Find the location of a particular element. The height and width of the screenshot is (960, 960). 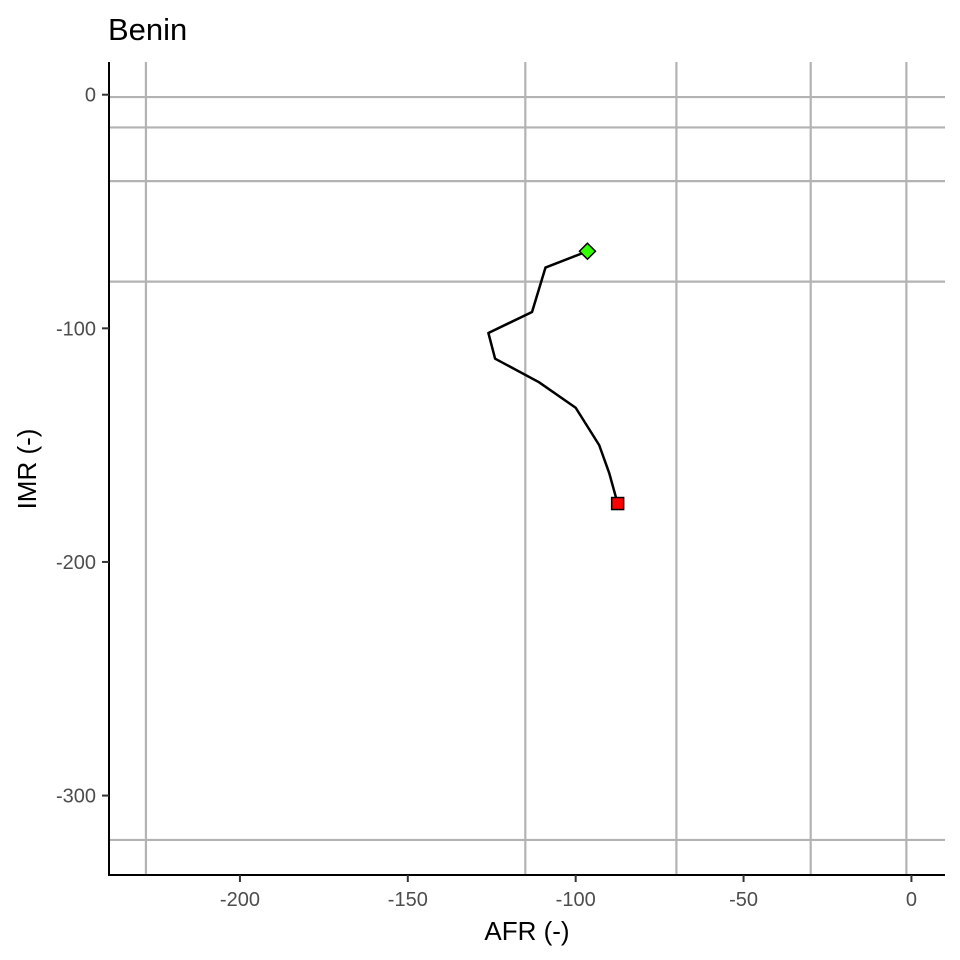

series-line is located at coordinates (553, 377).